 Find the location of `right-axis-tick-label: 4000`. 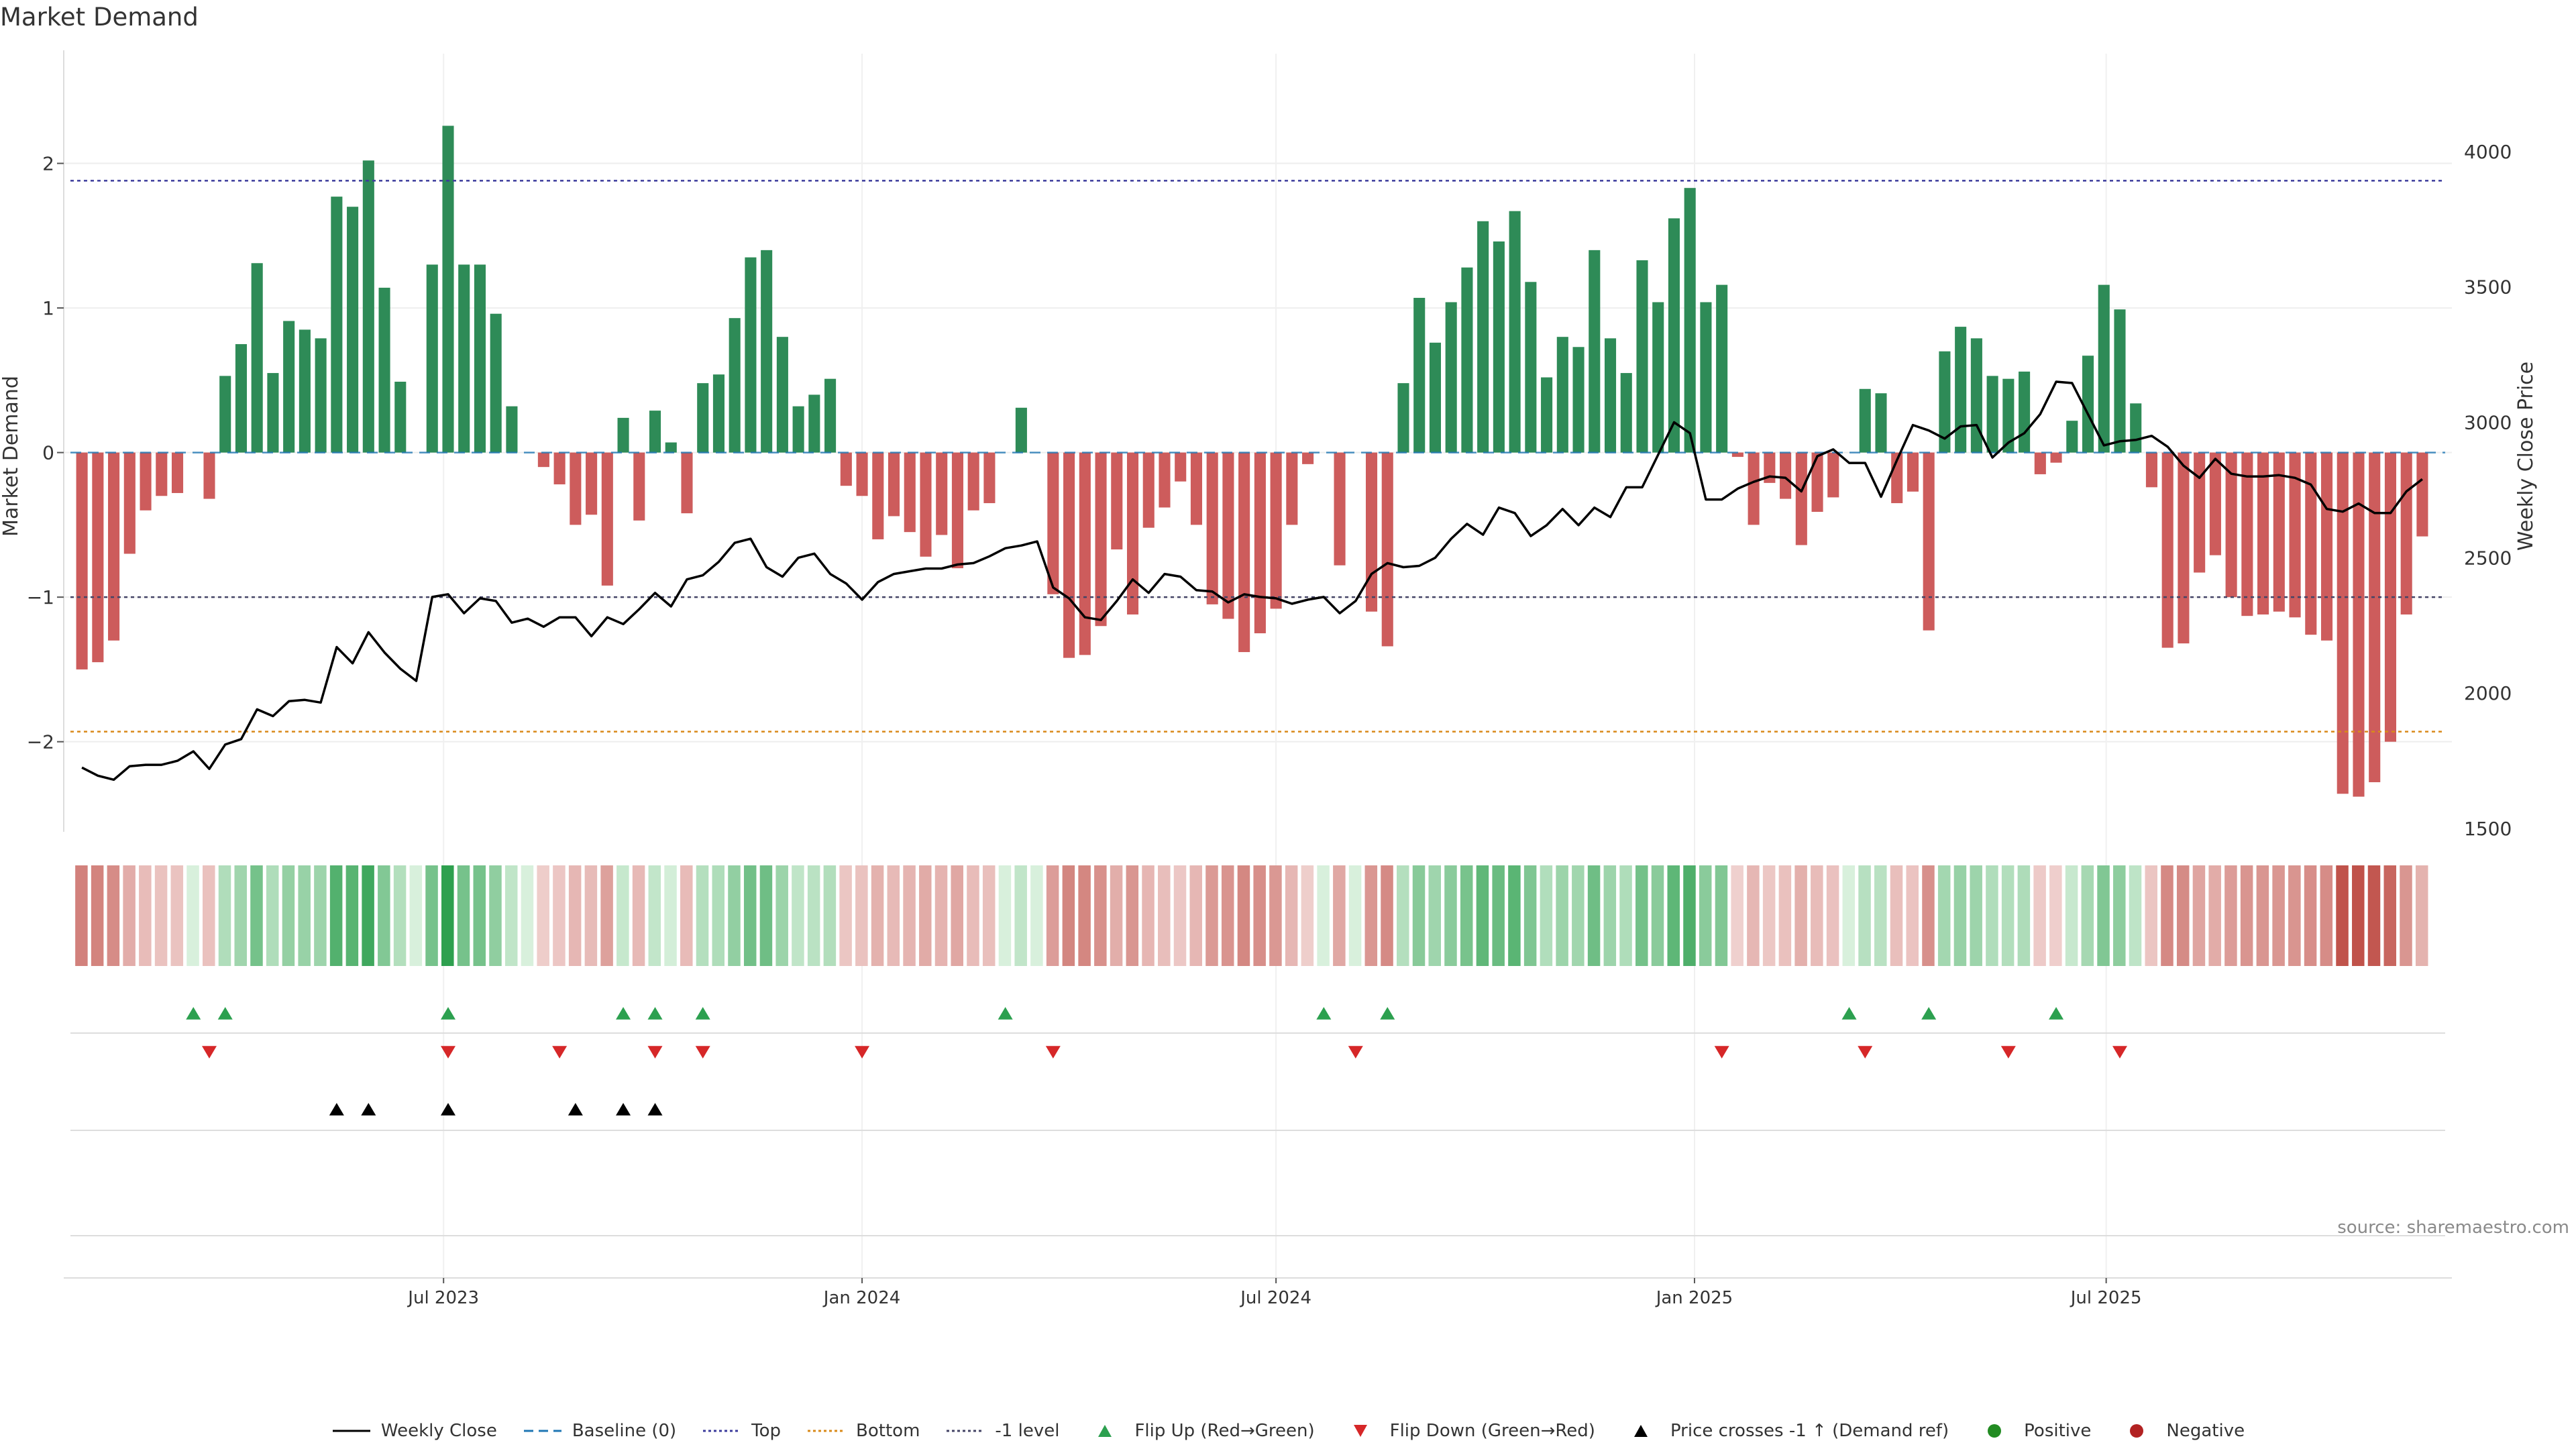

right-axis-tick-label: 4000 is located at coordinates (2488, 152).